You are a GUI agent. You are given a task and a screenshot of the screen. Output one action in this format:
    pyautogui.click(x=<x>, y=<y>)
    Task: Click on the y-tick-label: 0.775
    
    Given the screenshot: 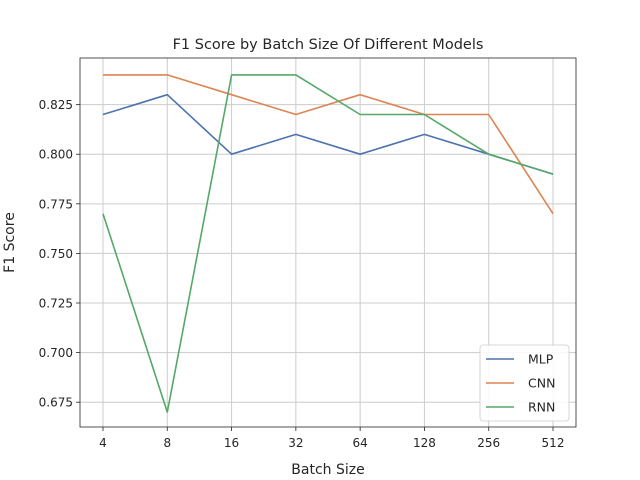 What is the action you would take?
    pyautogui.click(x=56, y=204)
    